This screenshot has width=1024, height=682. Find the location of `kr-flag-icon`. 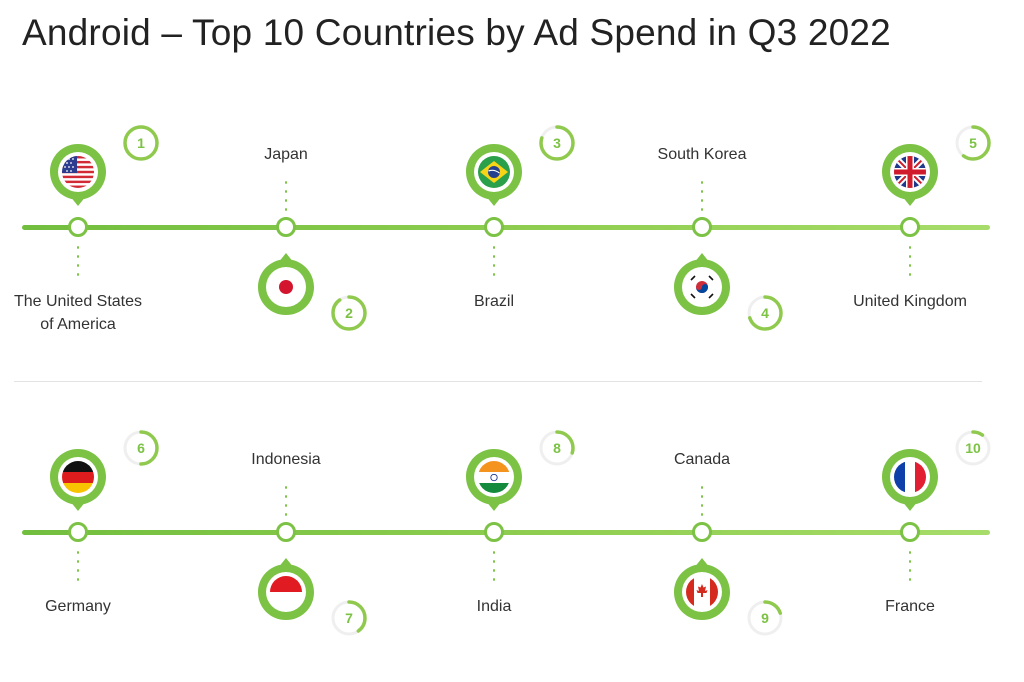

kr-flag-icon is located at coordinates (702, 280).